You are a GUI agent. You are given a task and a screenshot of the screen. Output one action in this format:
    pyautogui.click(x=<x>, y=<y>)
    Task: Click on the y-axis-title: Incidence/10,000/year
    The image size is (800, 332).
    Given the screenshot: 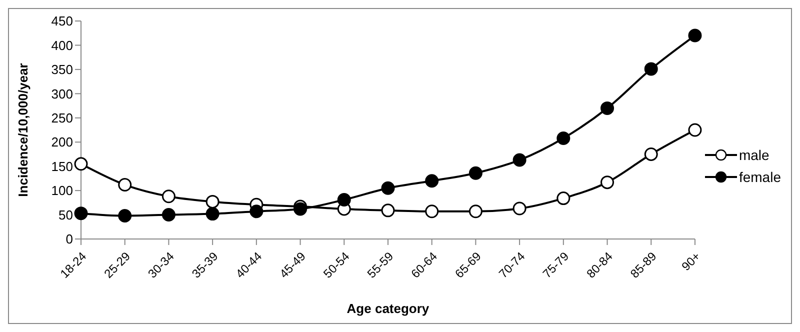 What is the action you would take?
    pyautogui.click(x=23, y=130)
    